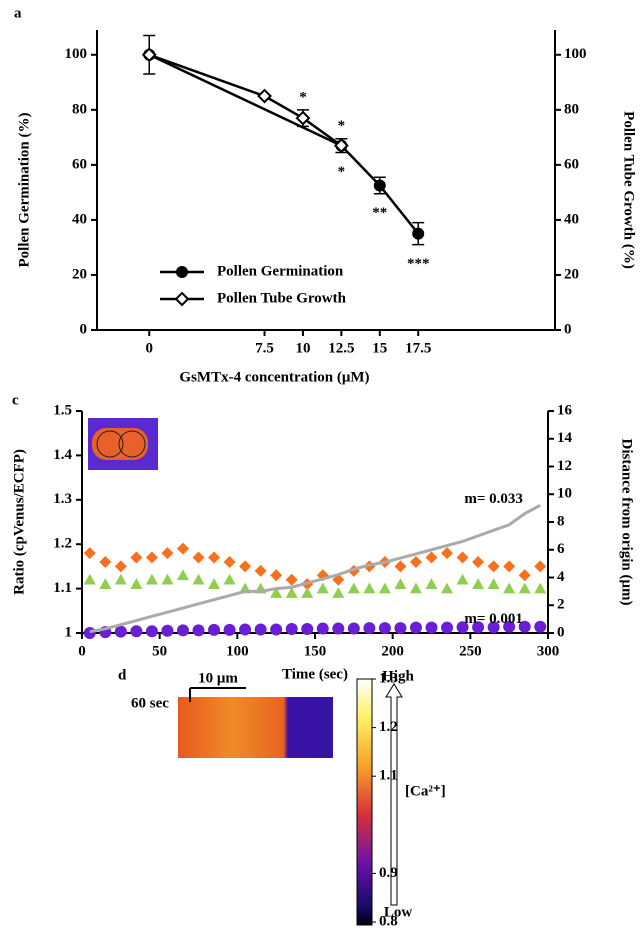 The height and width of the screenshot is (929, 641). I want to click on y2-tick-label: 4, so click(561, 577).